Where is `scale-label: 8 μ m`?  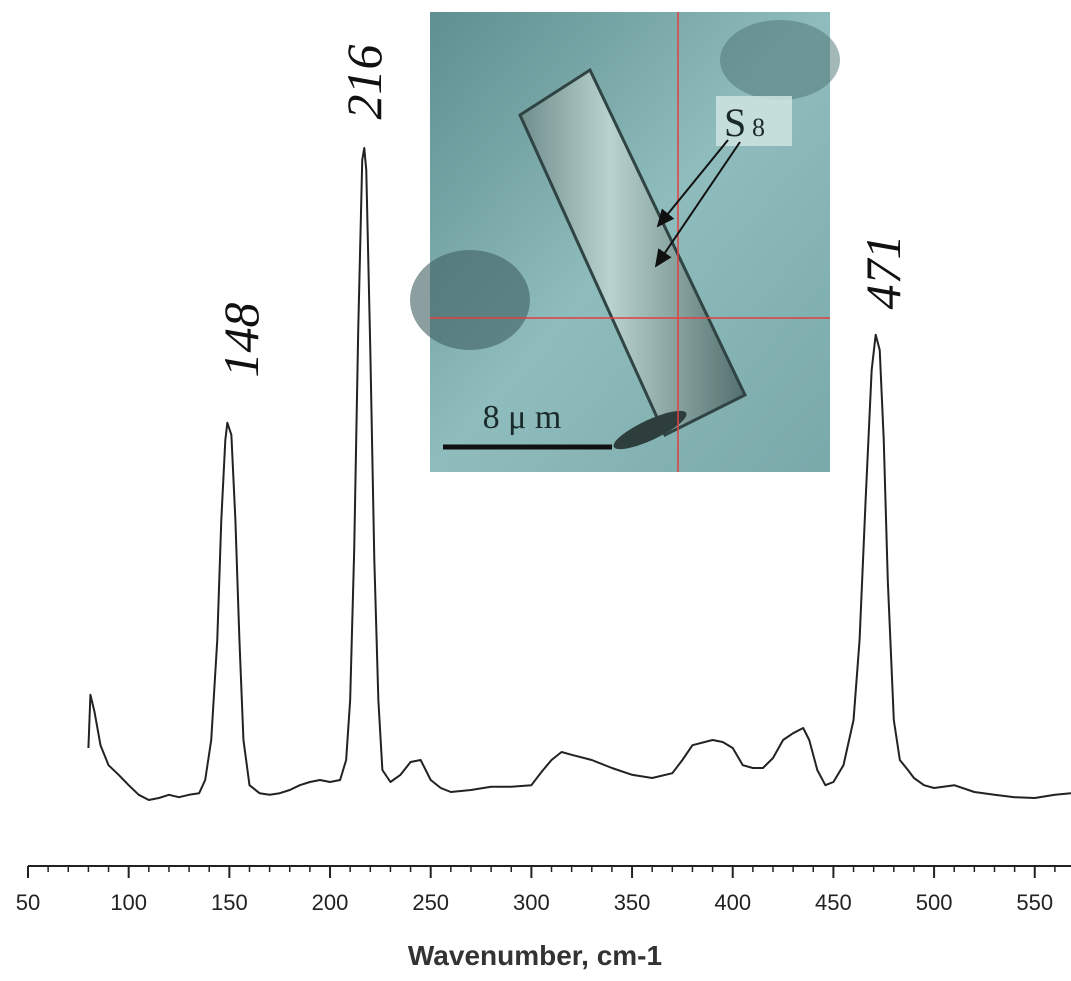 scale-label: 8 μ m is located at coordinates (522, 417).